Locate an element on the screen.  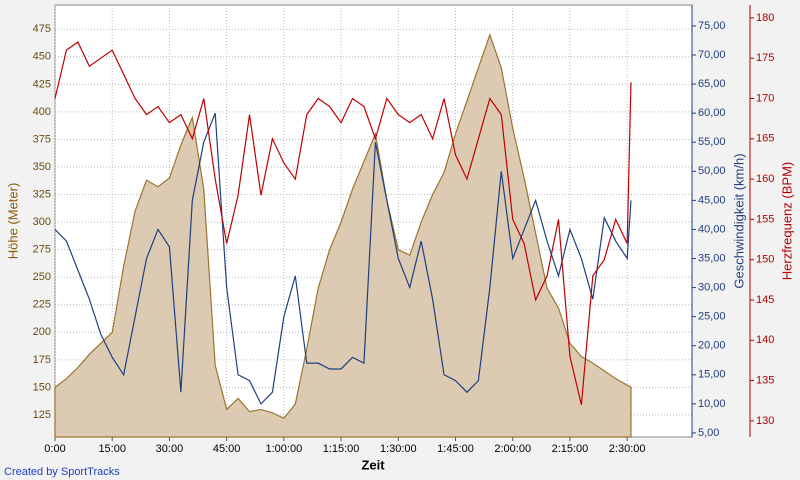
y2-axis-title: Geschwindigkeit (km/h) is located at coordinates (738, 220).